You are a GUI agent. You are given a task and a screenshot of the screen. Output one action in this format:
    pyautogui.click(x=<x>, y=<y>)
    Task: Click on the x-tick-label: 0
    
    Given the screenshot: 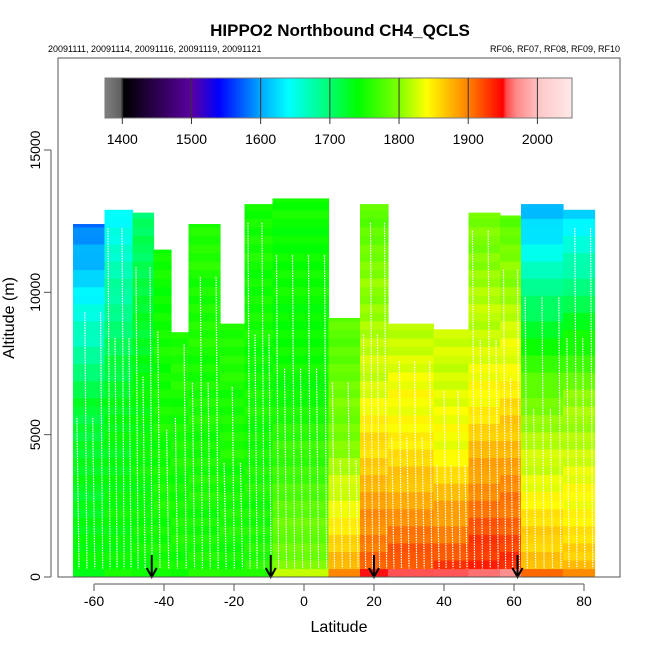 What is the action you would take?
    pyautogui.click(x=304, y=601)
    